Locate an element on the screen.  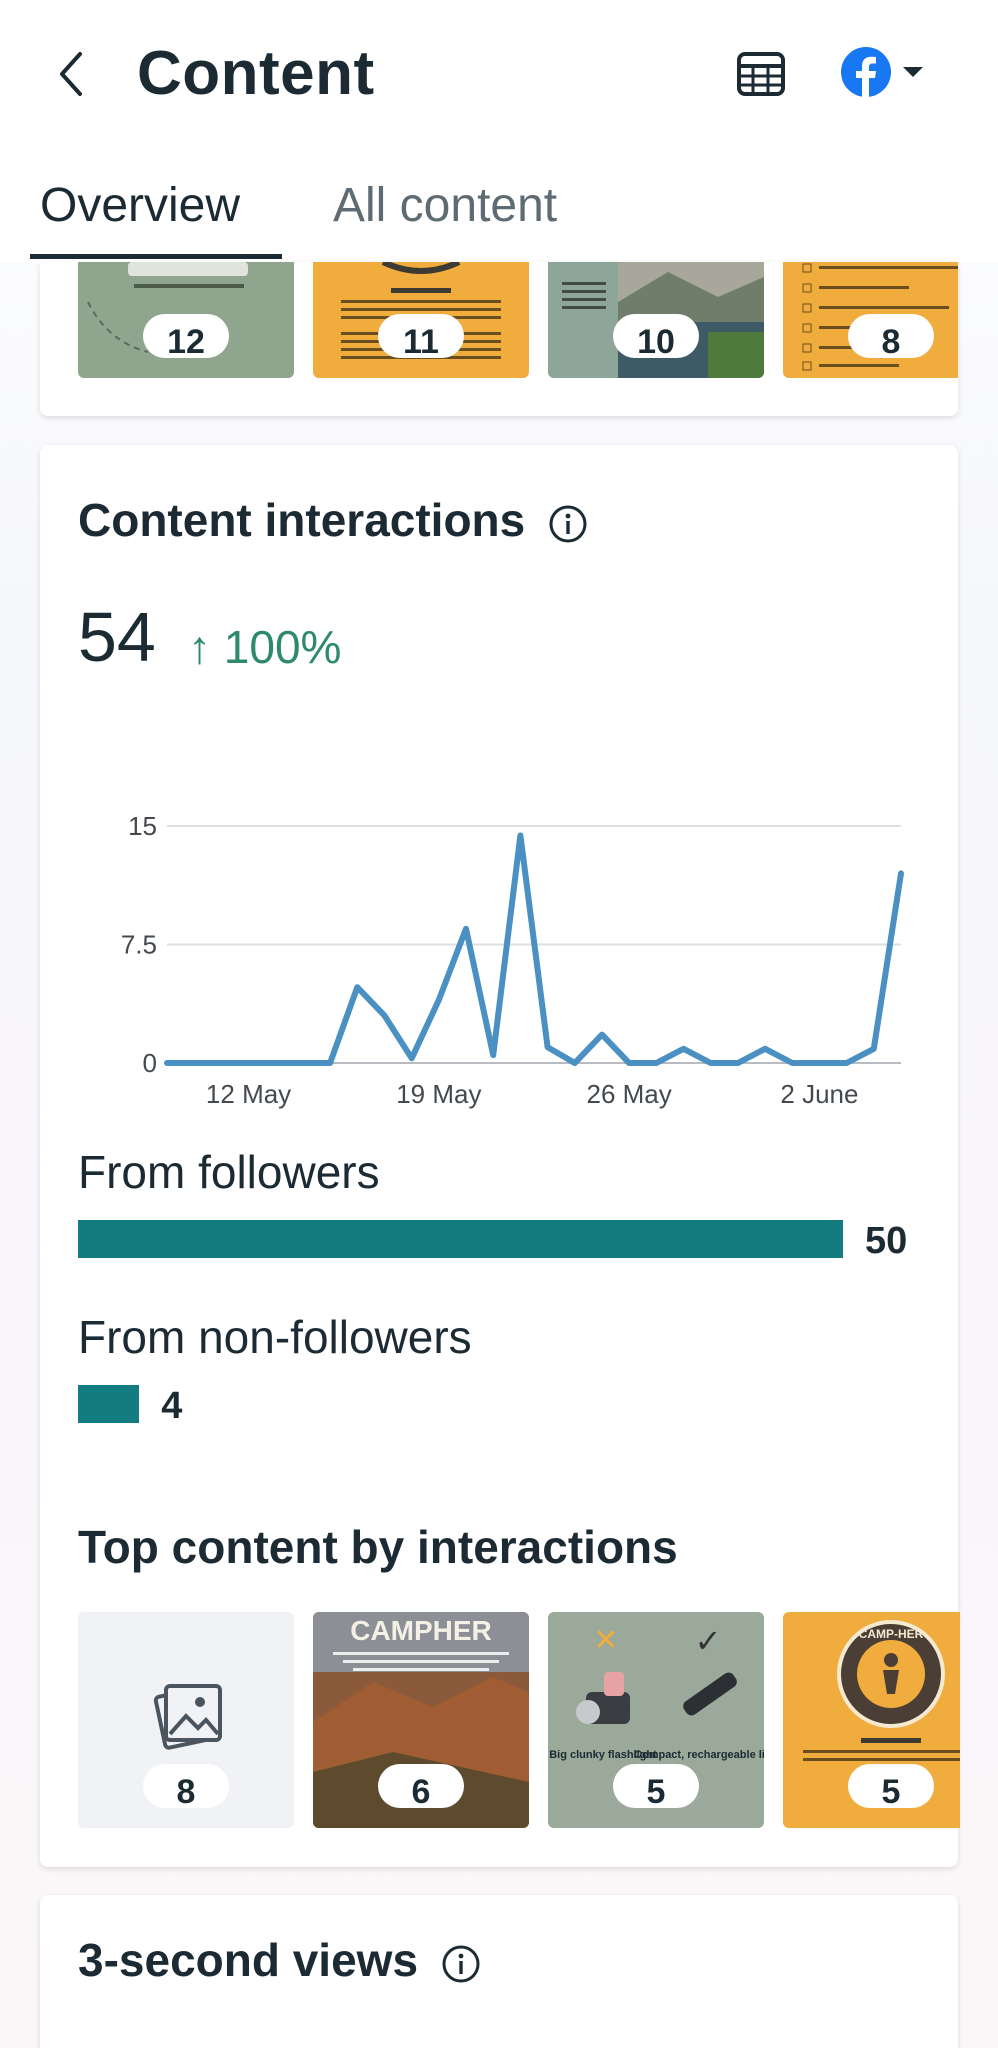
table-icon is located at coordinates (761, 74).